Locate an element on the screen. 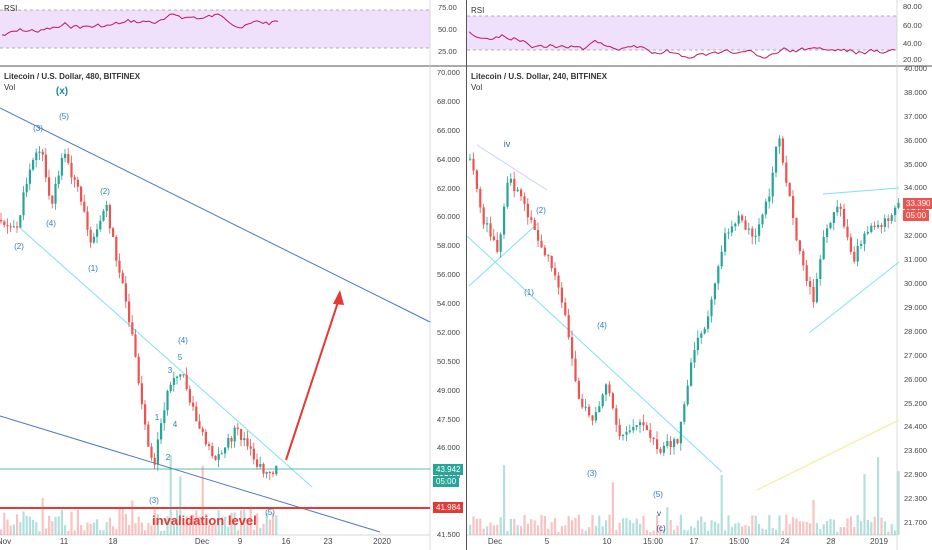 The height and width of the screenshot is (550, 932). target-arrow is located at coordinates (313, 378).